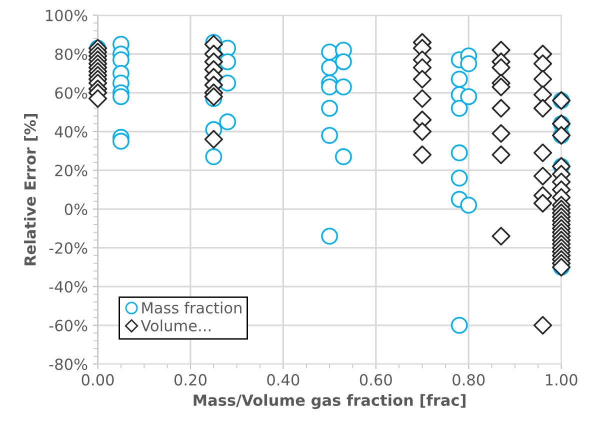 The height and width of the screenshot is (436, 589). What do you see at coordinates (562, 380) in the screenshot?
I see `x-tick-label: 1.00` at bounding box center [562, 380].